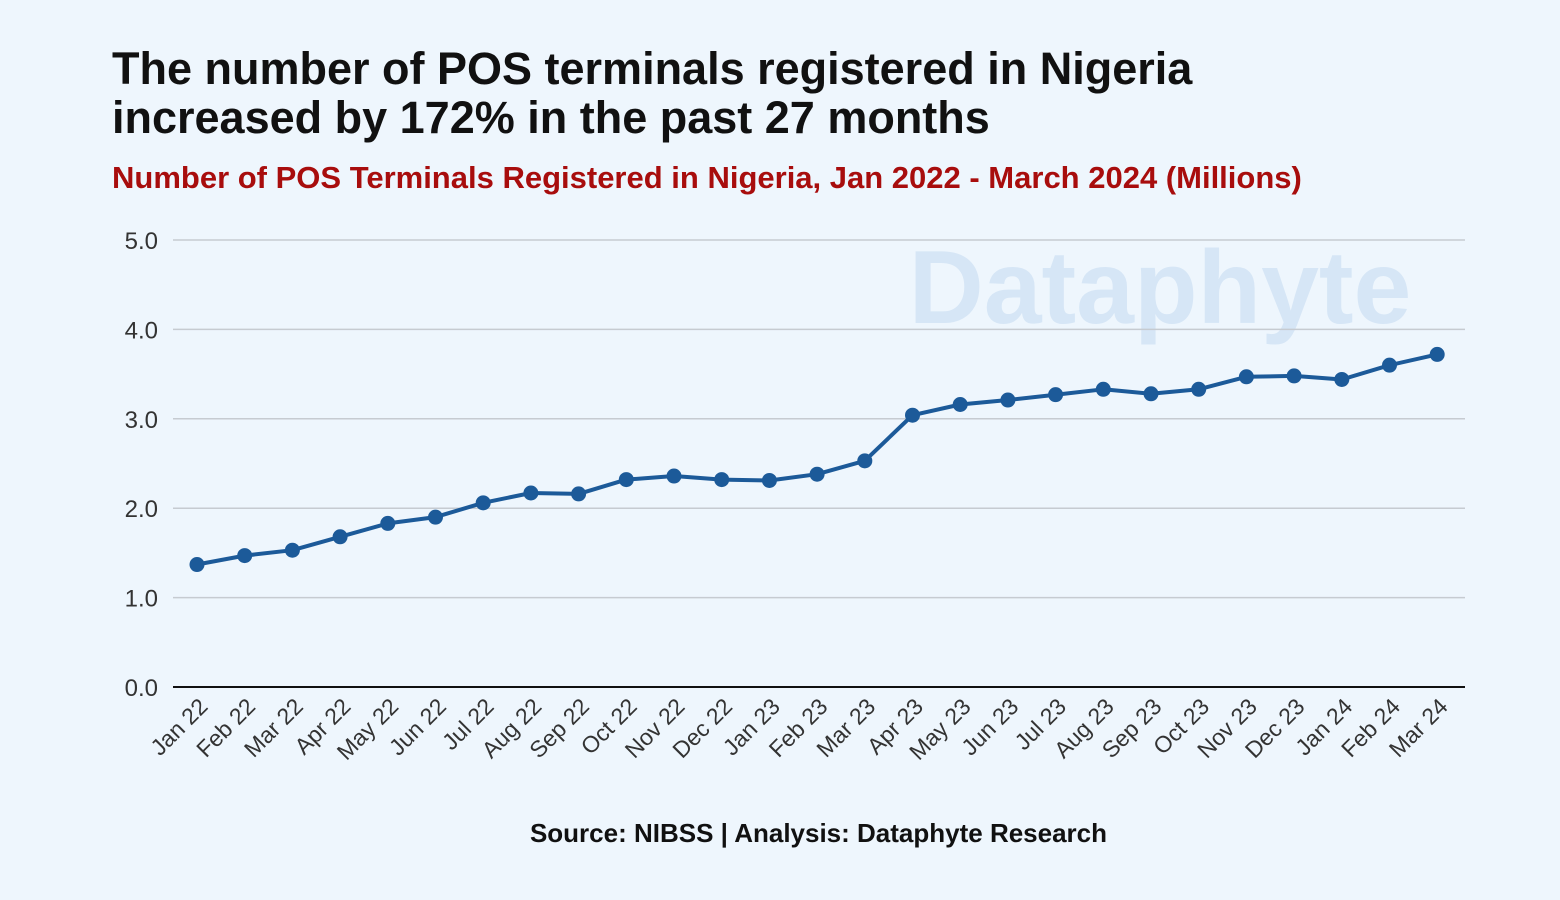 The image size is (1560, 900). What do you see at coordinates (1160, 288) in the screenshot?
I see `dataphyte-watermark: Dataphyte` at bounding box center [1160, 288].